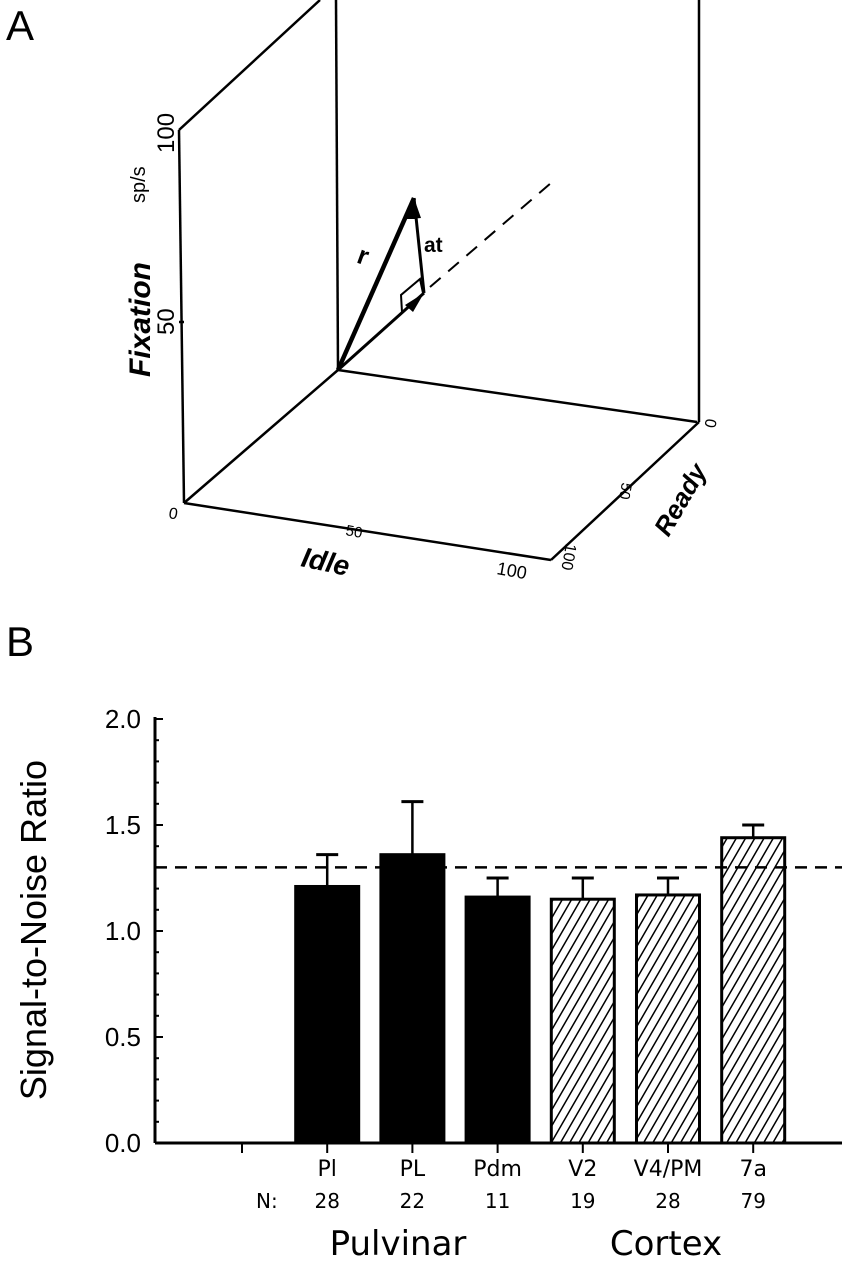  I want to click on category-label: Pl, so click(327, 1169).